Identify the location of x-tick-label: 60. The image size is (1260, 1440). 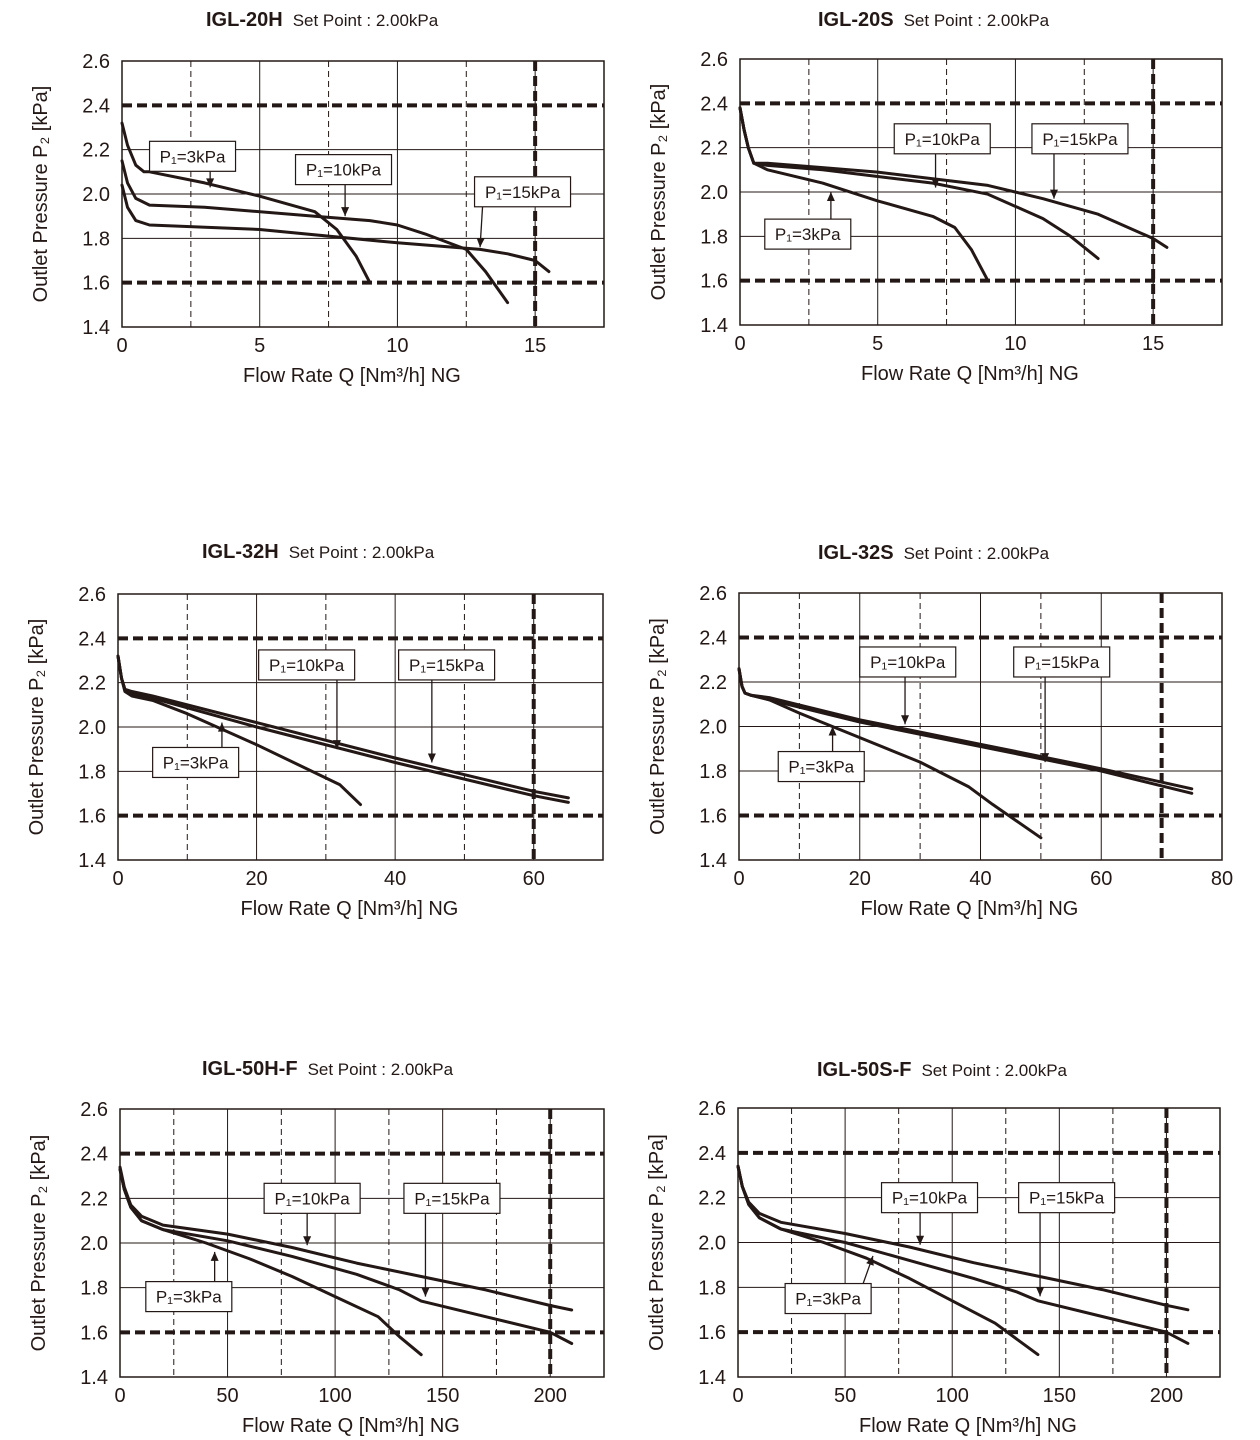
(1101, 879).